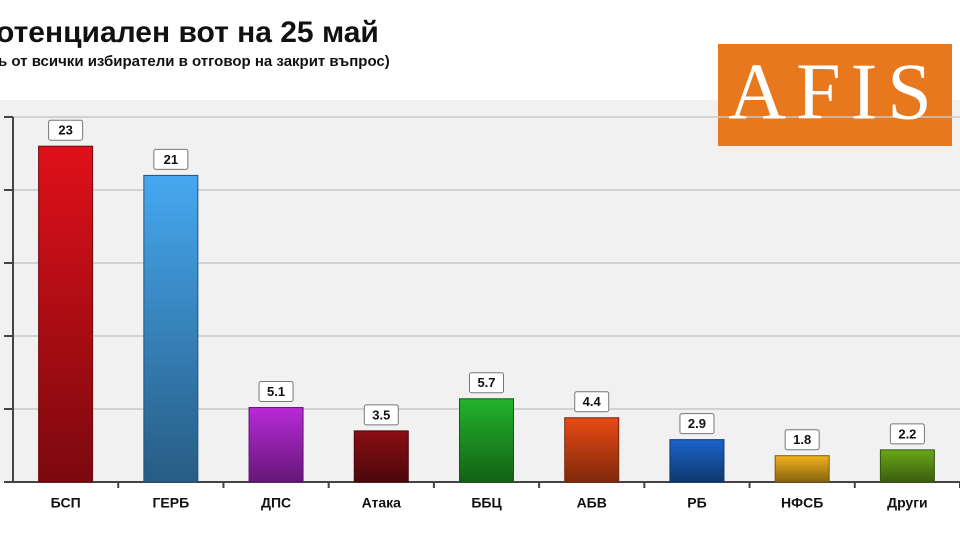  What do you see at coordinates (170, 503) in the screenshot?
I see `x-tick-label: ГЕРБ` at bounding box center [170, 503].